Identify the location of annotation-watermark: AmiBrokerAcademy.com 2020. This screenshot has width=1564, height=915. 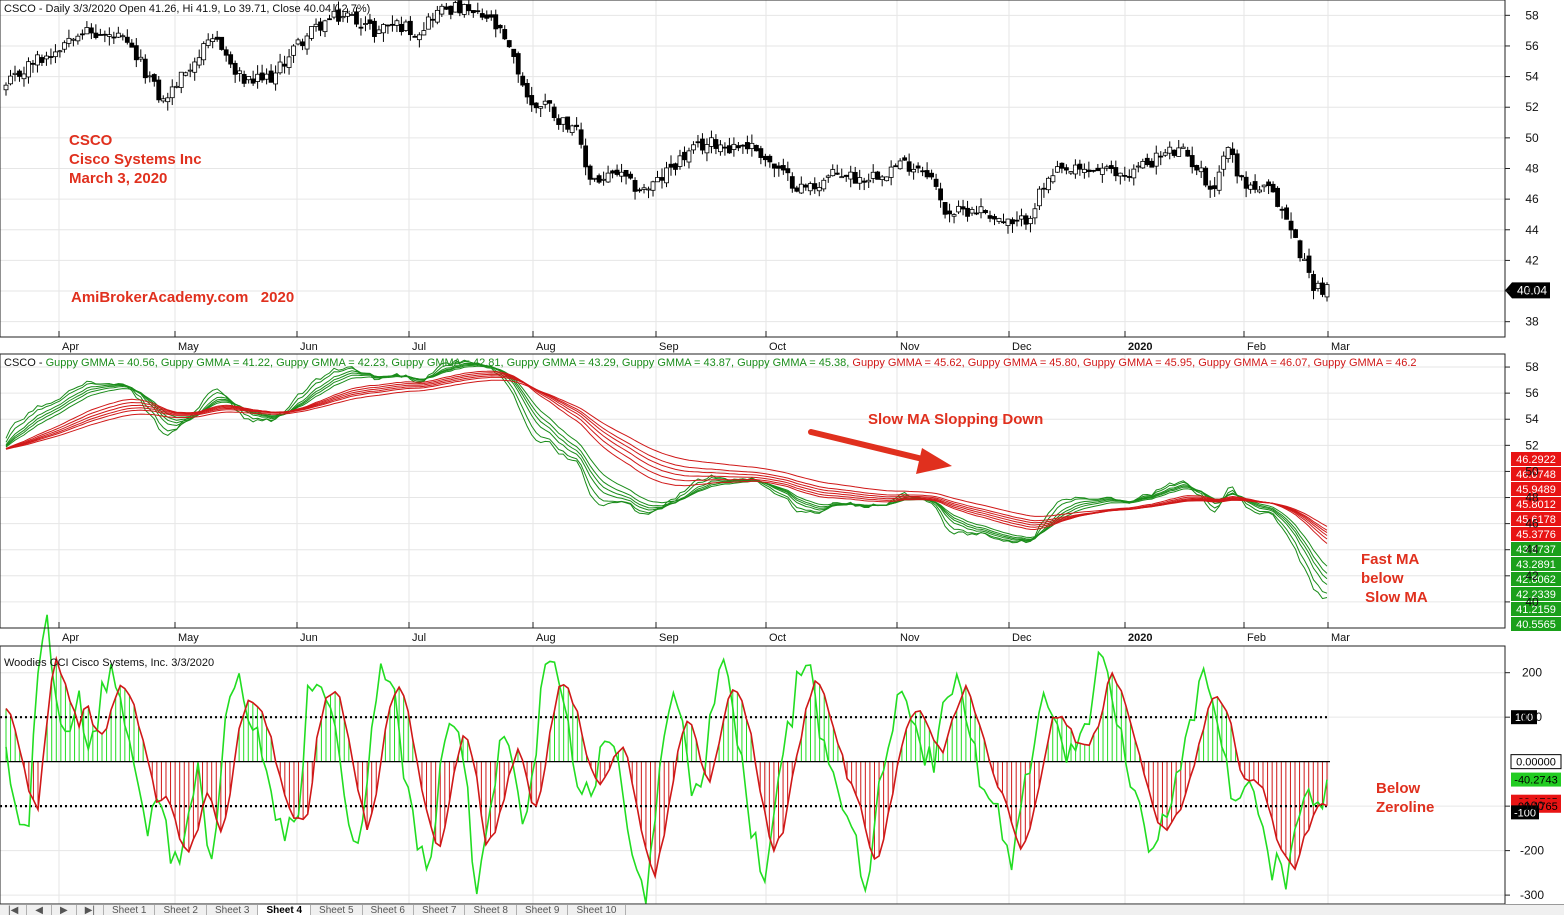
(183, 297).